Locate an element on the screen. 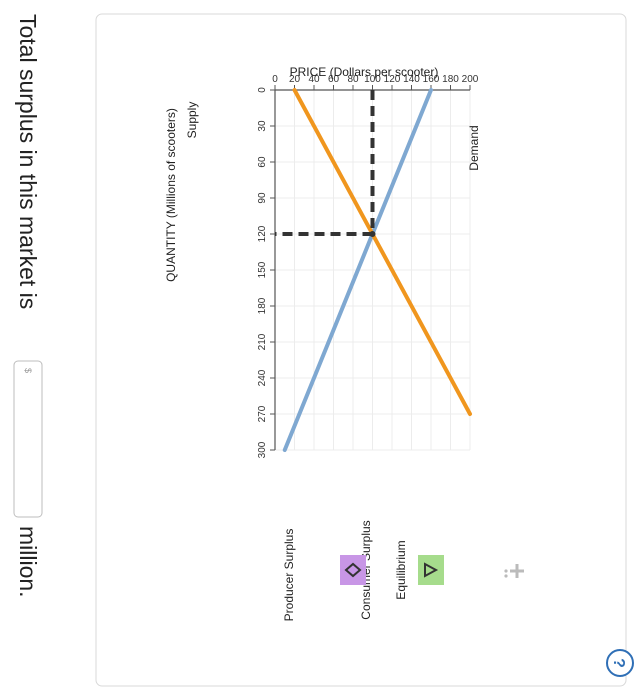  y-axis-title: PRICE (Dollars per scooter) is located at coordinates (364, 72).